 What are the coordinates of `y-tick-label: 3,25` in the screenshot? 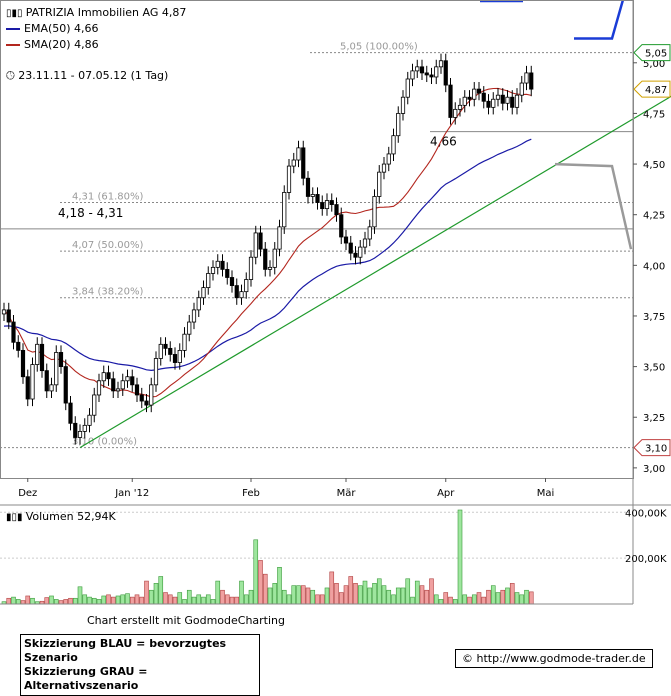 It's located at (654, 418).